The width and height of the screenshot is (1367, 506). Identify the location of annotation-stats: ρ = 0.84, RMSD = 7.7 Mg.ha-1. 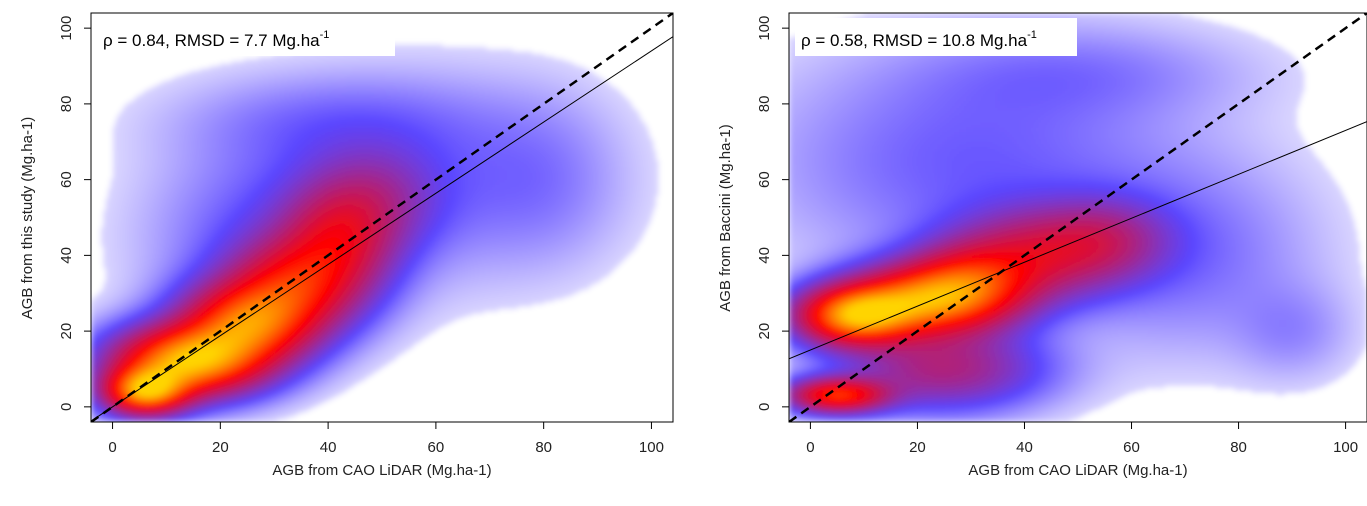
(216, 39).